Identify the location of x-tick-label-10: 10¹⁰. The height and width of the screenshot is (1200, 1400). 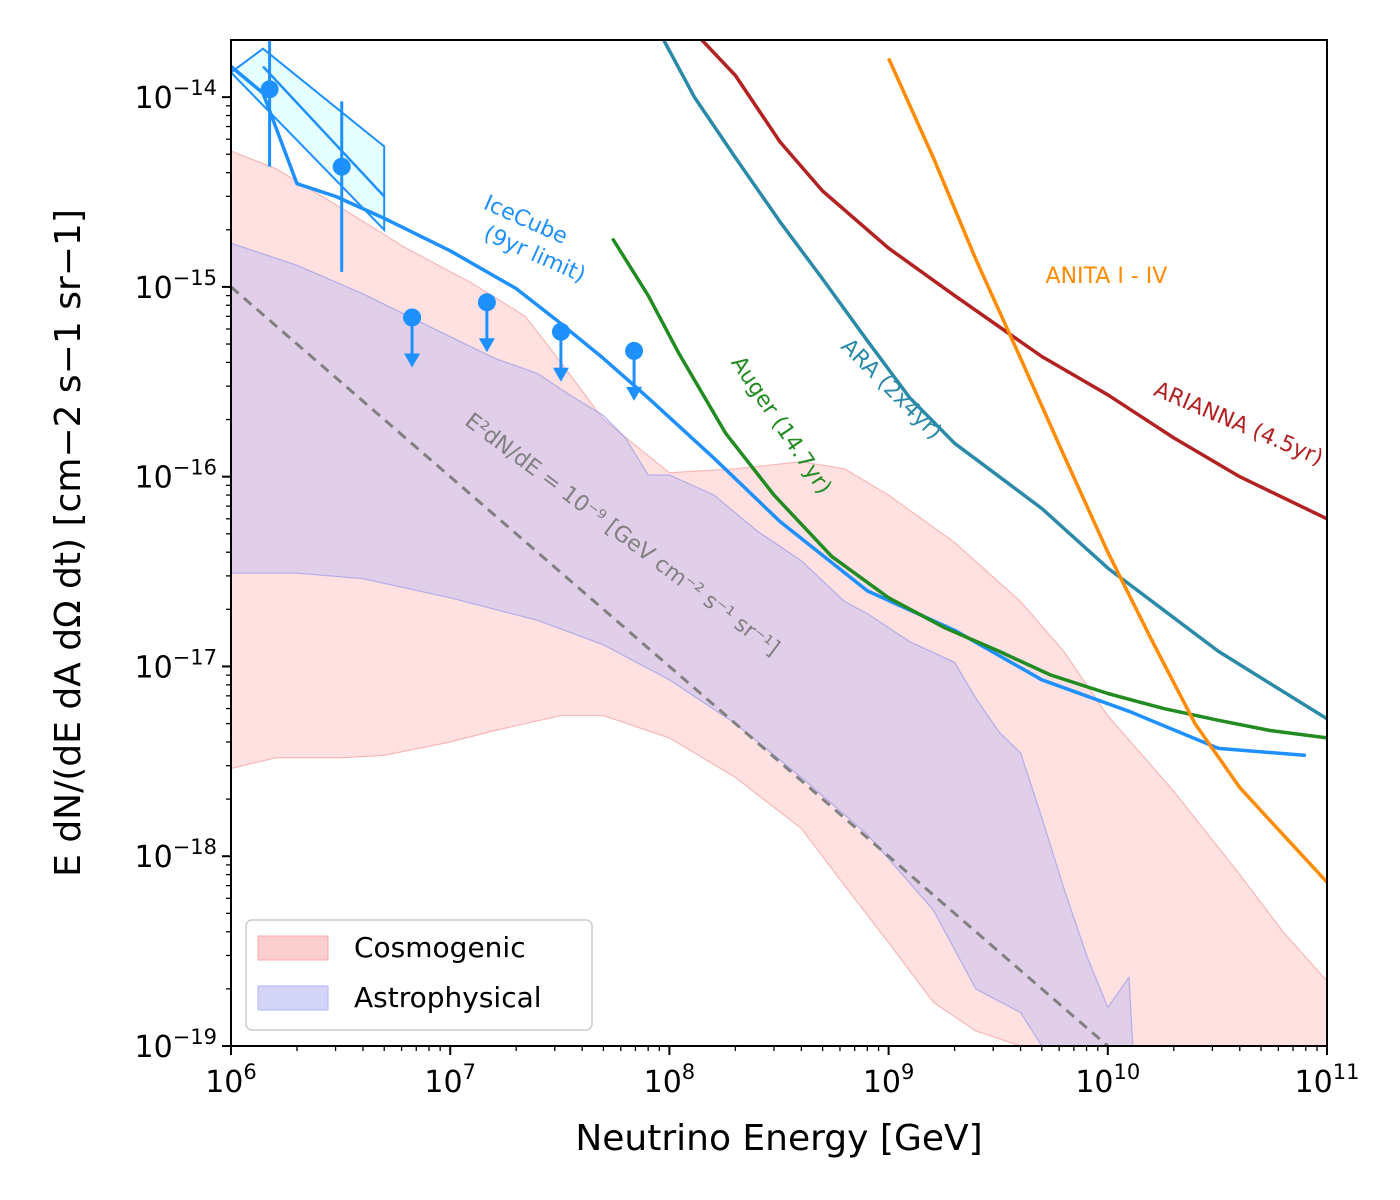
(1107, 1080).